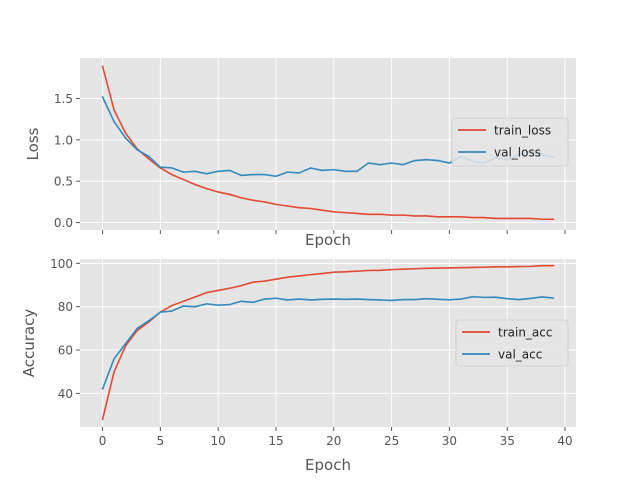 The height and width of the screenshot is (480, 640). I want to click on loss-y-axis-label: Loss, so click(33, 143).